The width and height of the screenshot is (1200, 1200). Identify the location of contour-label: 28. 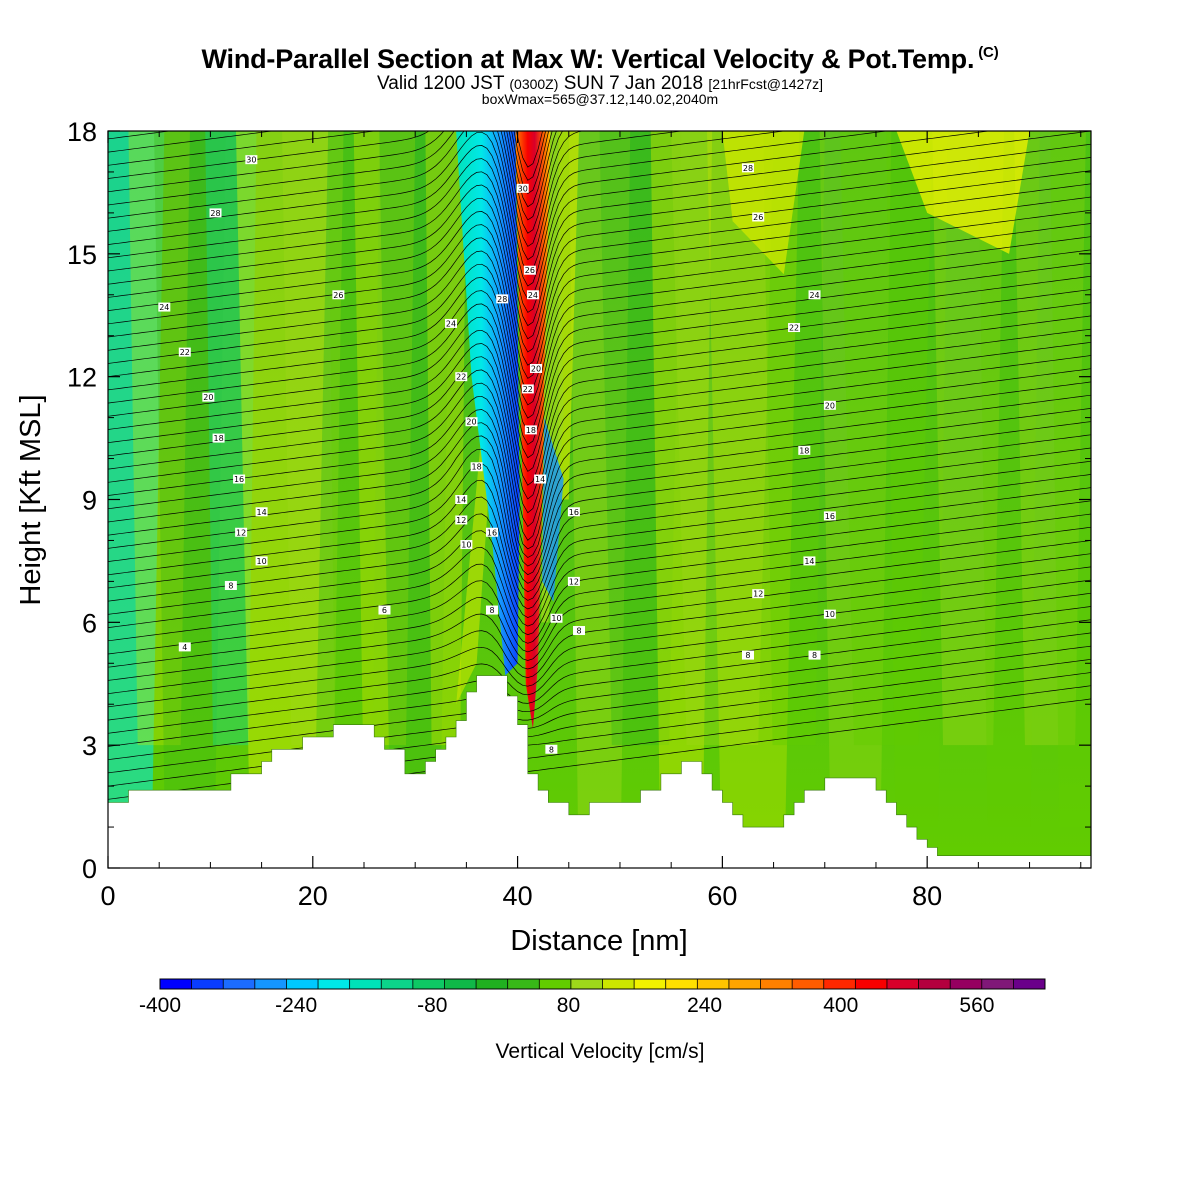
(215, 213).